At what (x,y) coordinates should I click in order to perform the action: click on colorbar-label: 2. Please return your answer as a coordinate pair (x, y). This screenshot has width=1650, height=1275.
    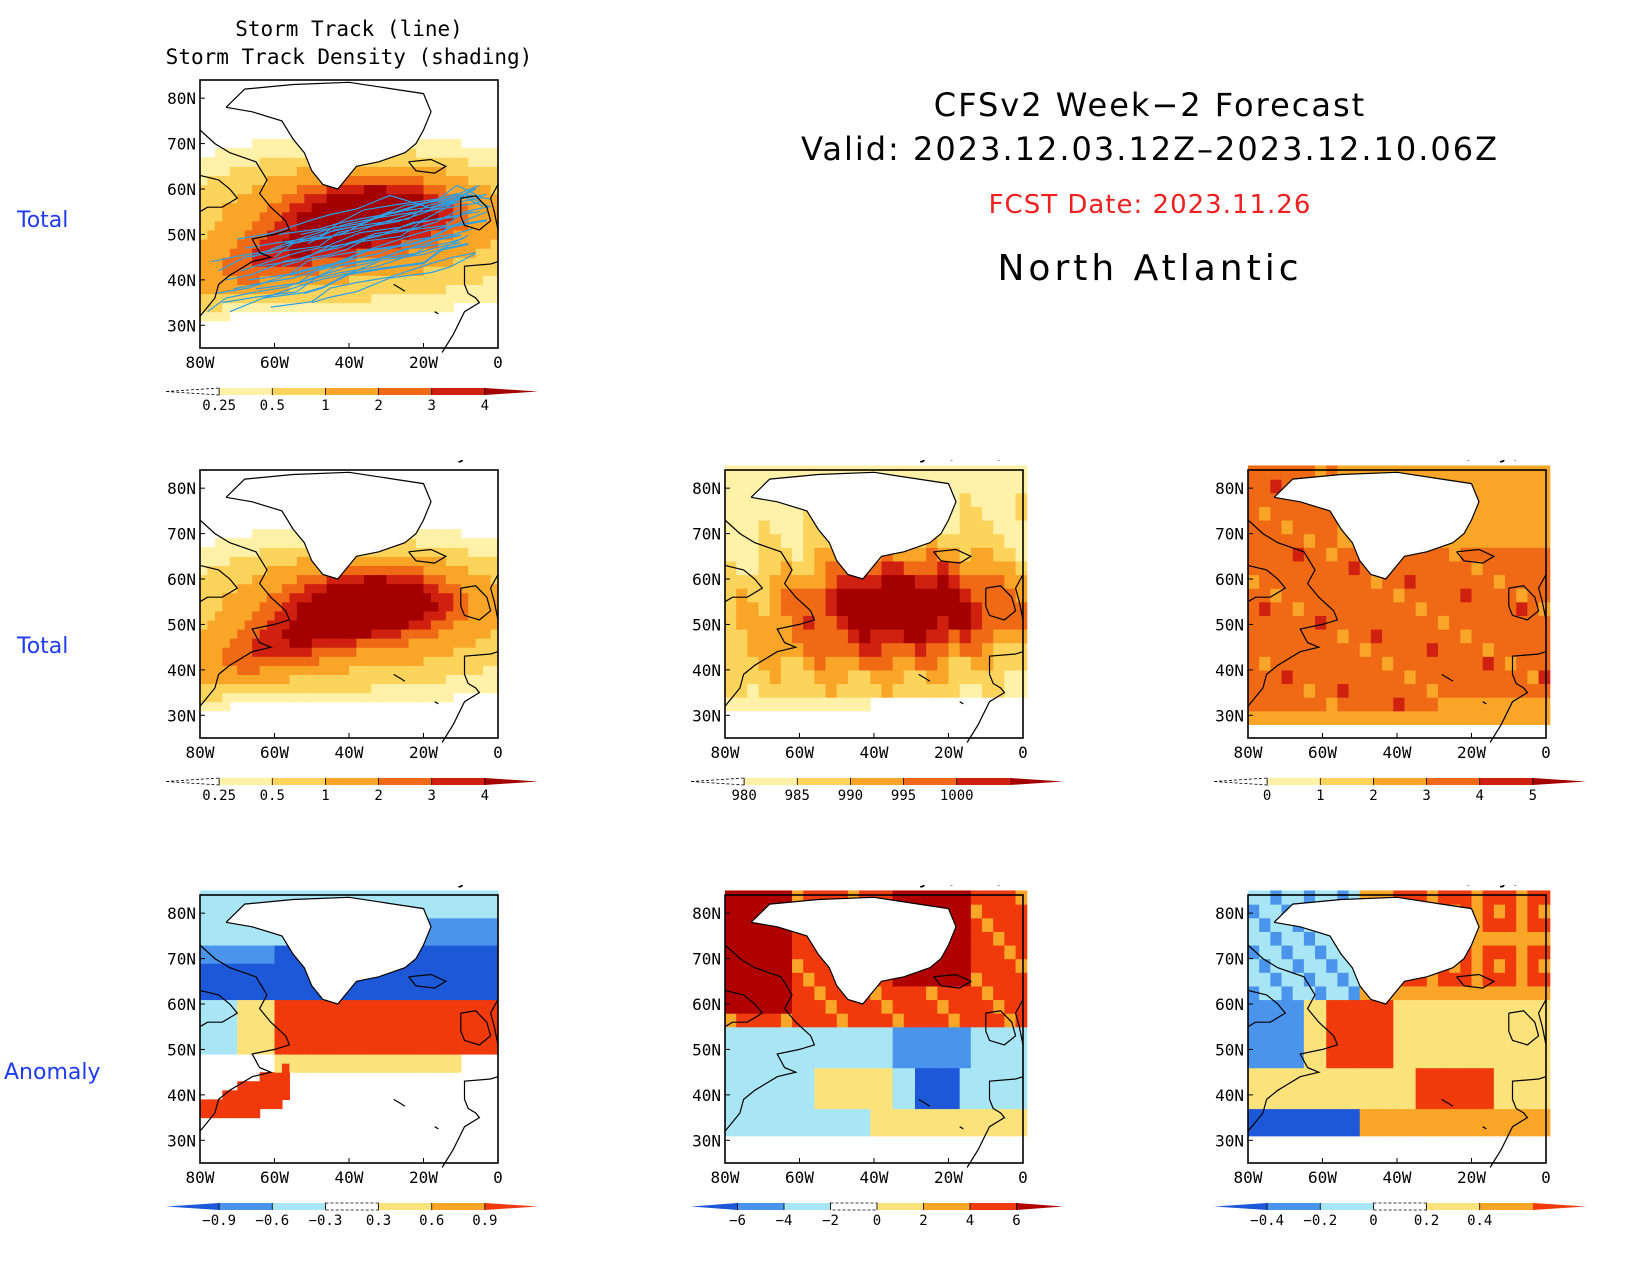
    Looking at the image, I should click on (923, 1221).